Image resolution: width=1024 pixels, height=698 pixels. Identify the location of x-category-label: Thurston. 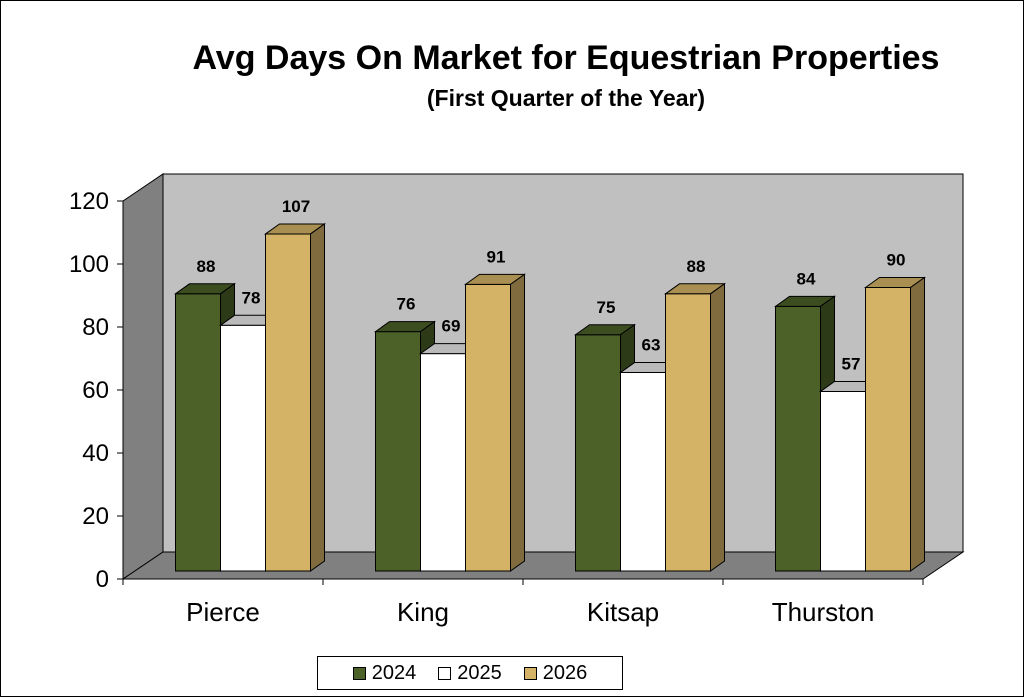
(823, 612).